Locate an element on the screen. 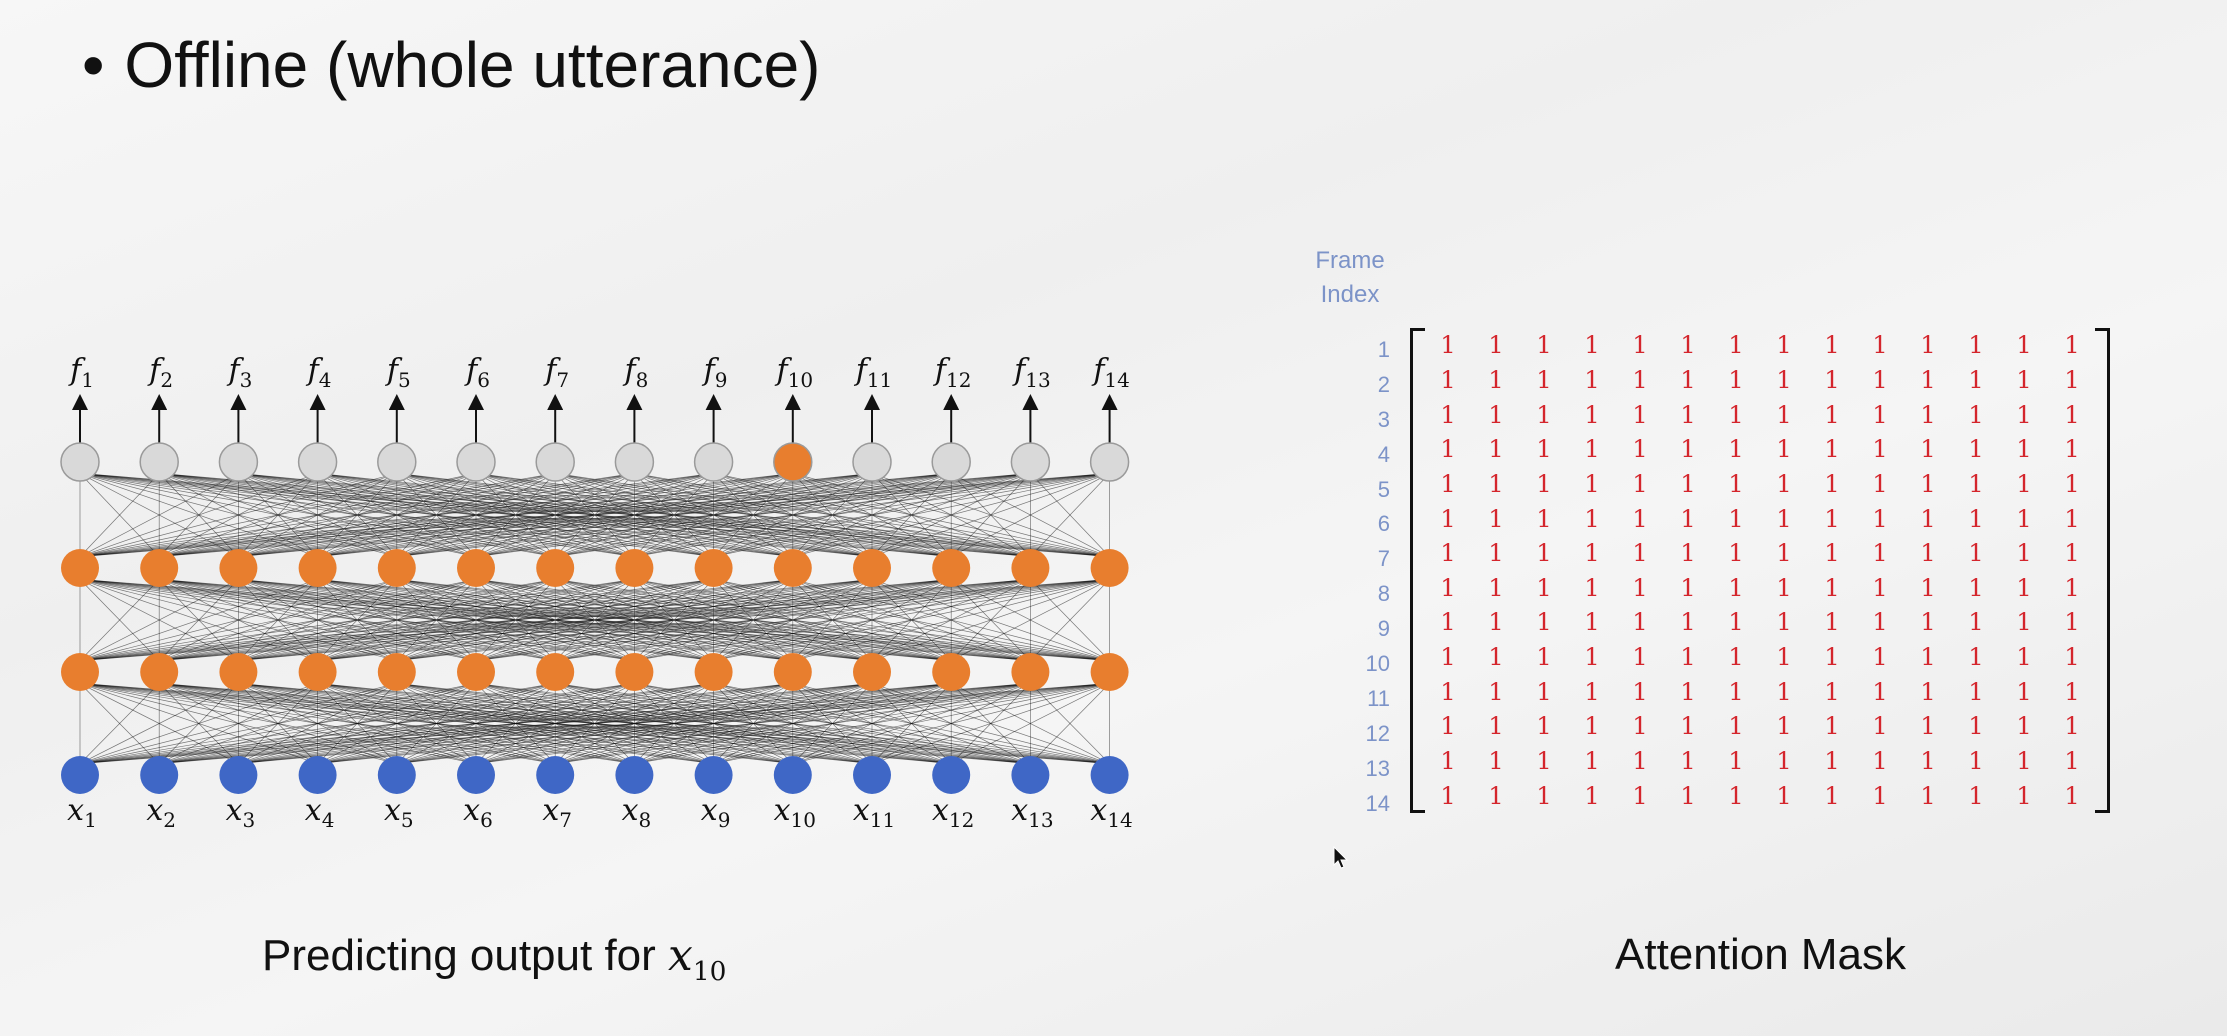 This screenshot has width=2227, height=1036. row-label: 7 is located at coordinates (1383, 559).